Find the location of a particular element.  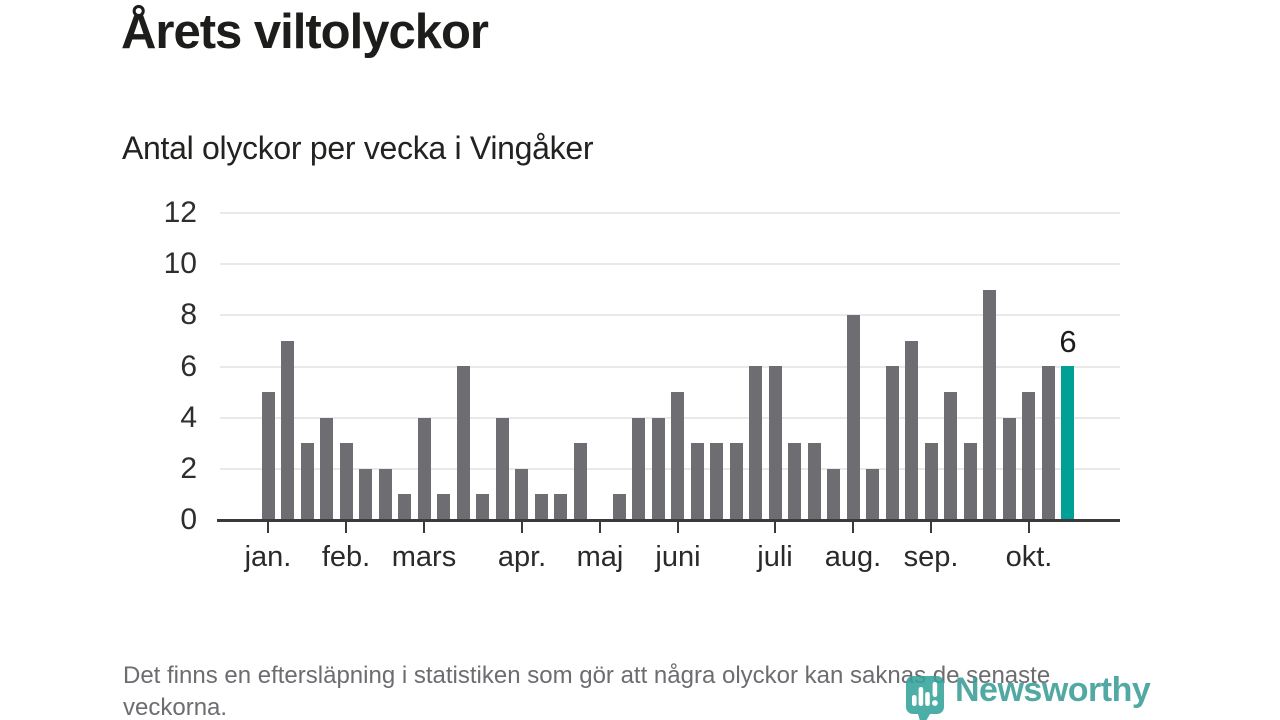

newsworthy-logo: Newsworthy is located at coordinates (1028, 691).